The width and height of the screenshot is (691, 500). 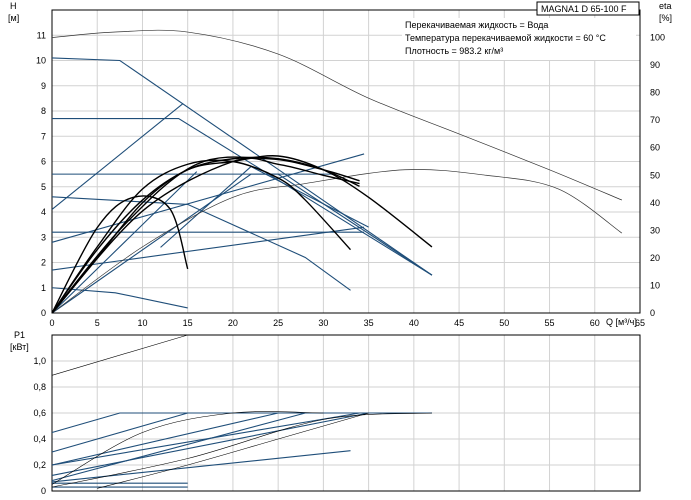 I want to click on y-tick-label-head: 0, so click(x=43, y=313).